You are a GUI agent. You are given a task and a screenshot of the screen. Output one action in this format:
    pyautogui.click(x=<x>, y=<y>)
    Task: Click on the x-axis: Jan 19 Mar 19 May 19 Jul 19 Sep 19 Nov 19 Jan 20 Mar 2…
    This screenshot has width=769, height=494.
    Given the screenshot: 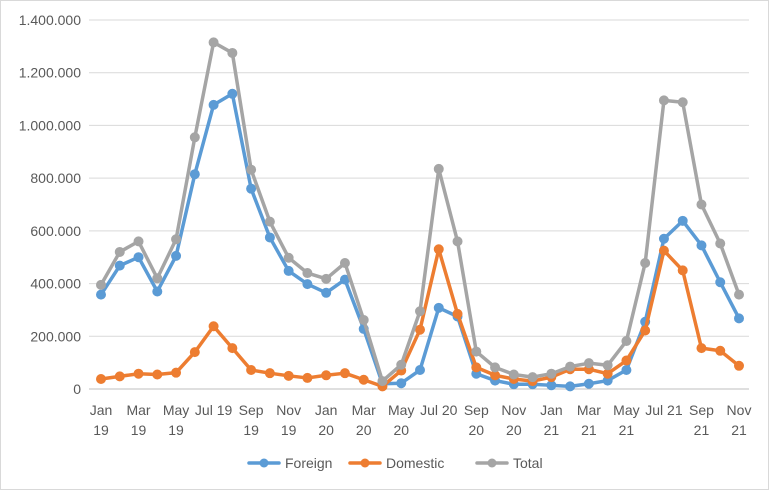 What is the action you would take?
    pyautogui.click(x=421, y=420)
    